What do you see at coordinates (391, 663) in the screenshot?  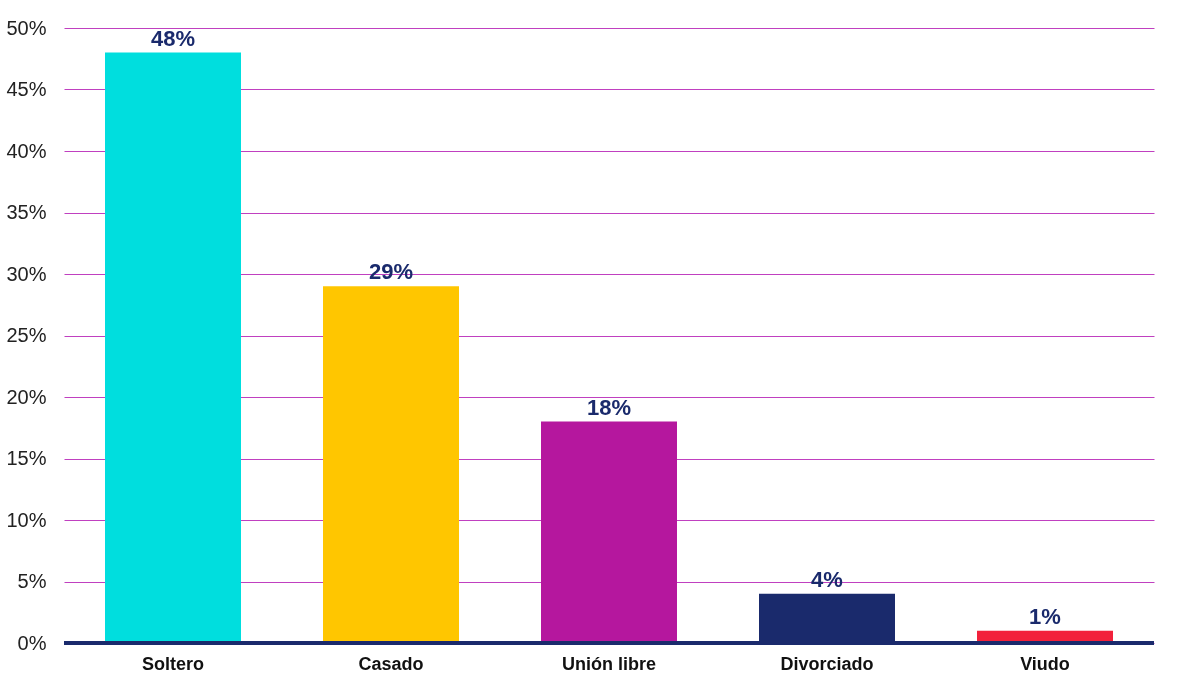 I see `x-tick-label: Casado` at bounding box center [391, 663].